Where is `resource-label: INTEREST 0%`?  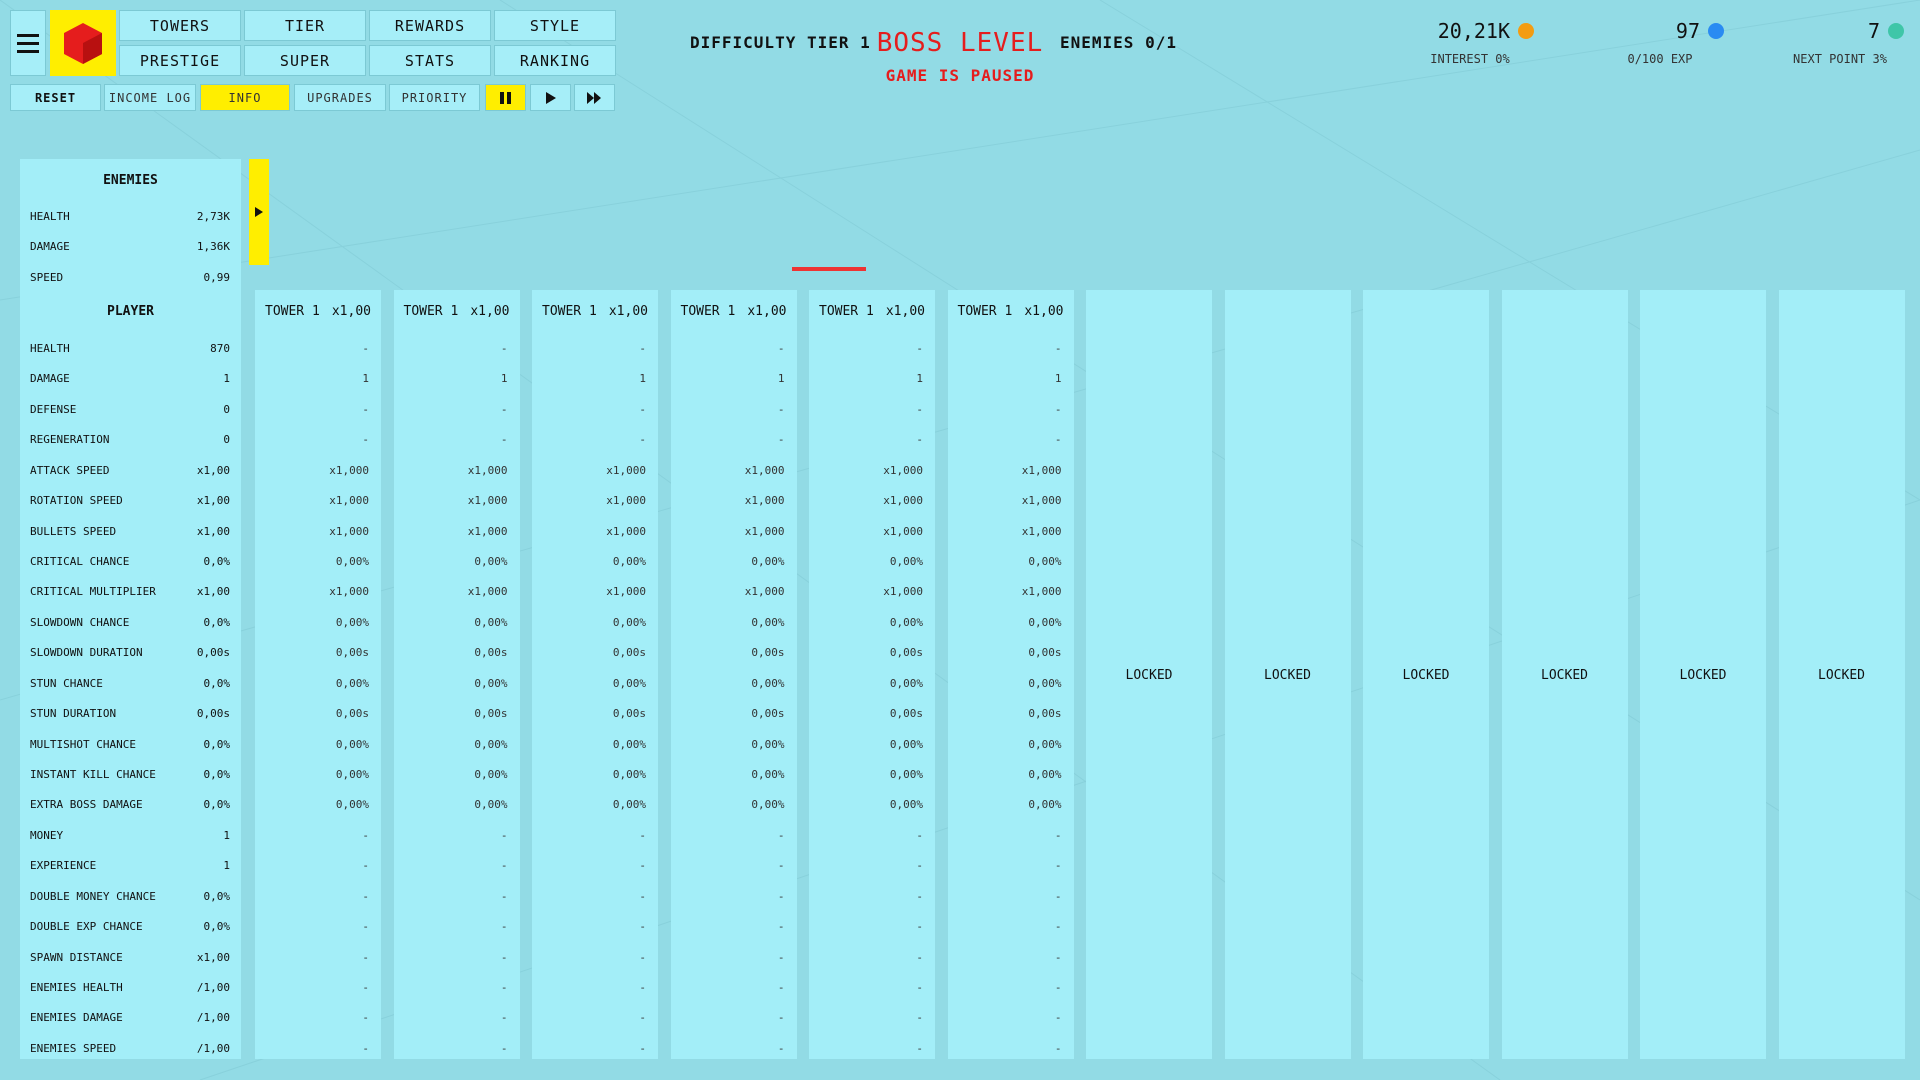
resource-label: INTEREST 0% is located at coordinates (1470, 59).